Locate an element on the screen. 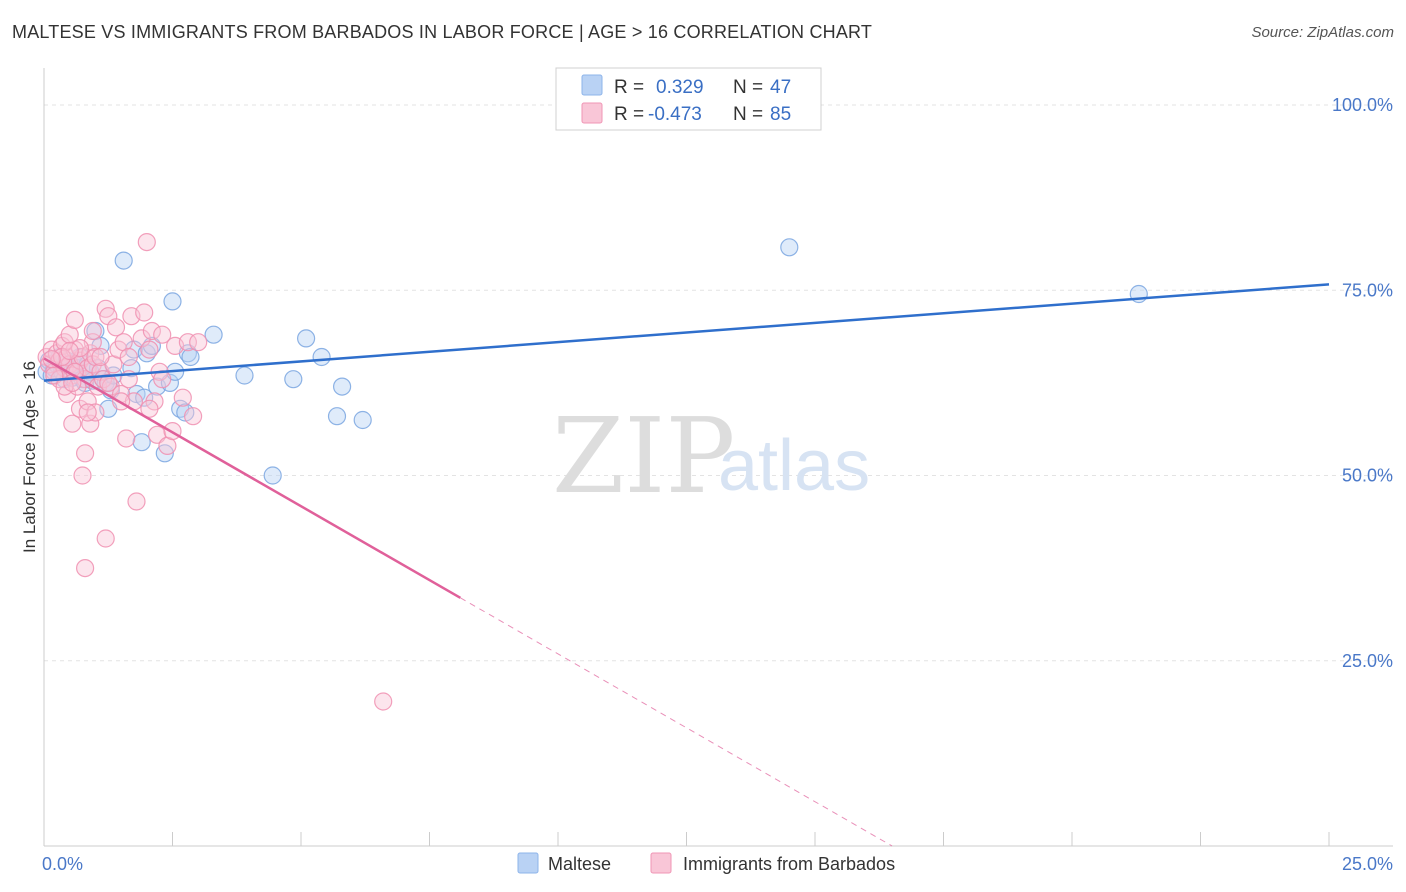  y-tick-label: 25.0% is located at coordinates (1367, 661).